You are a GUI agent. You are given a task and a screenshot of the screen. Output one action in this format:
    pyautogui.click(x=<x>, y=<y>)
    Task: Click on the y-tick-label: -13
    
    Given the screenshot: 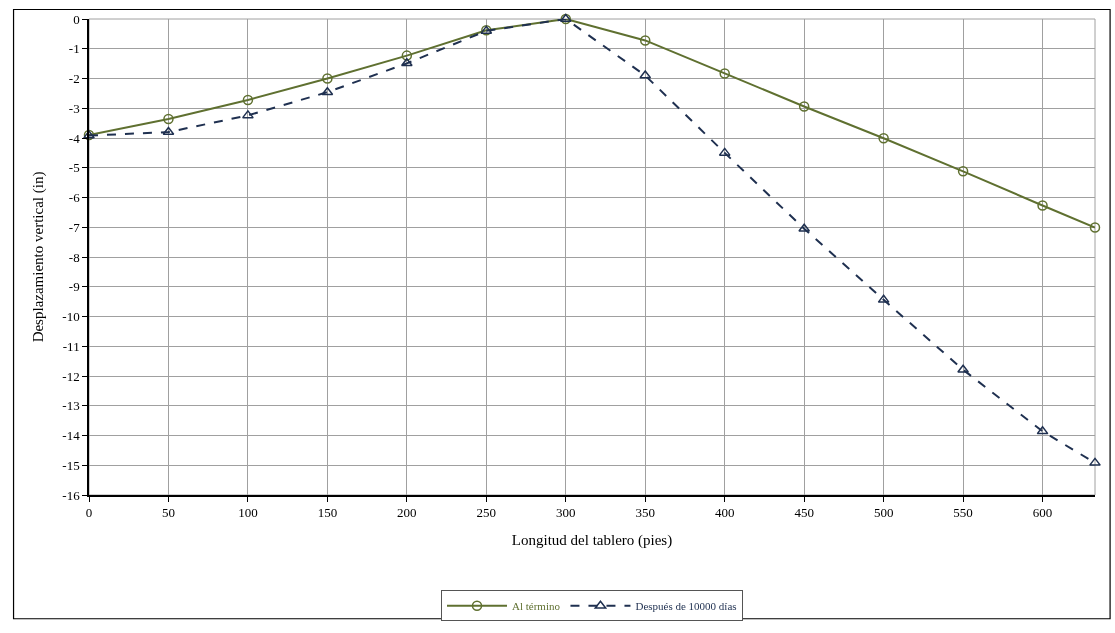 What is the action you would take?
    pyautogui.click(x=71, y=406)
    